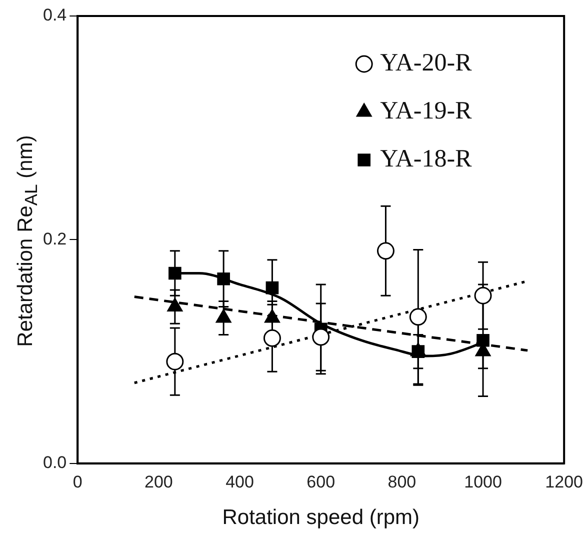  What do you see at coordinates (426, 63) in the screenshot?
I see `legend-label: YA-20-R` at bounding box center [426, 63].